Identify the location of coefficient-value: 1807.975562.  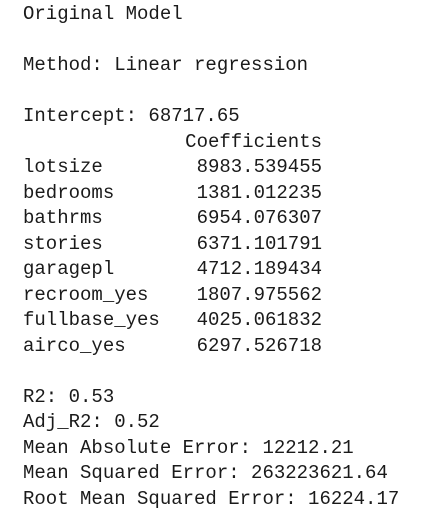
(259, 294).